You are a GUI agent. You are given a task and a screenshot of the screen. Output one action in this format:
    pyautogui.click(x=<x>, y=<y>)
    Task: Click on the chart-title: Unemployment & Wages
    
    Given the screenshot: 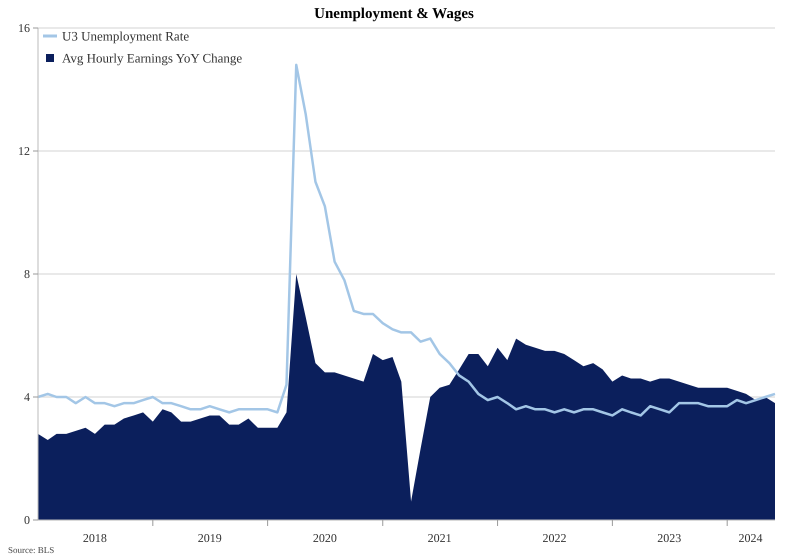 What is the action you would take?
    pyautogui.click(x=394, y=14)
    